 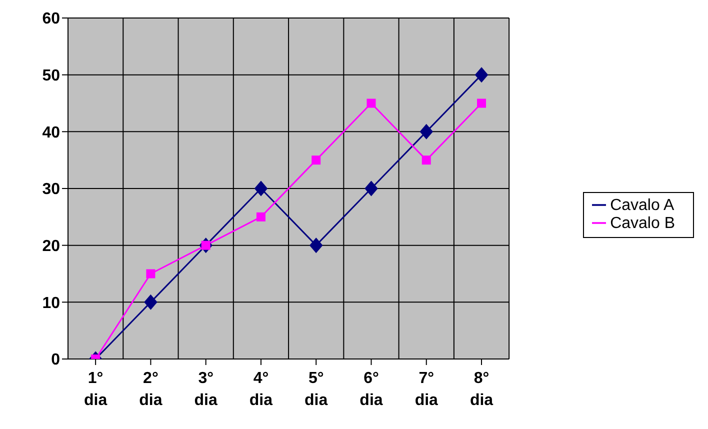 What do you see at coordinates (642, 205) in the screenshot?
I see `legend-label: Cavalo A` at bounding box center [642, 205].